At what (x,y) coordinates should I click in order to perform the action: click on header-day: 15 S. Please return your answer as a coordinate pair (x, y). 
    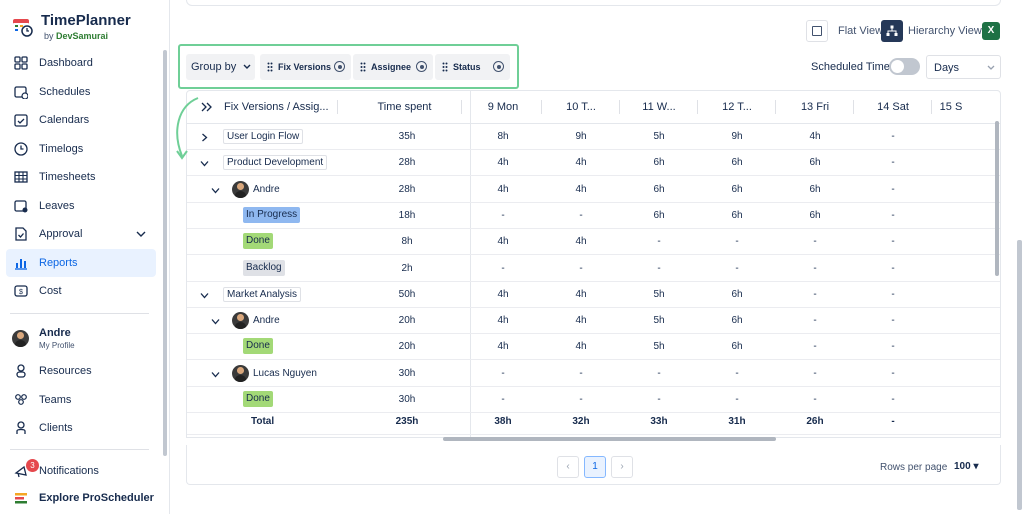
    Looking at the image, I should click on (951, 107).